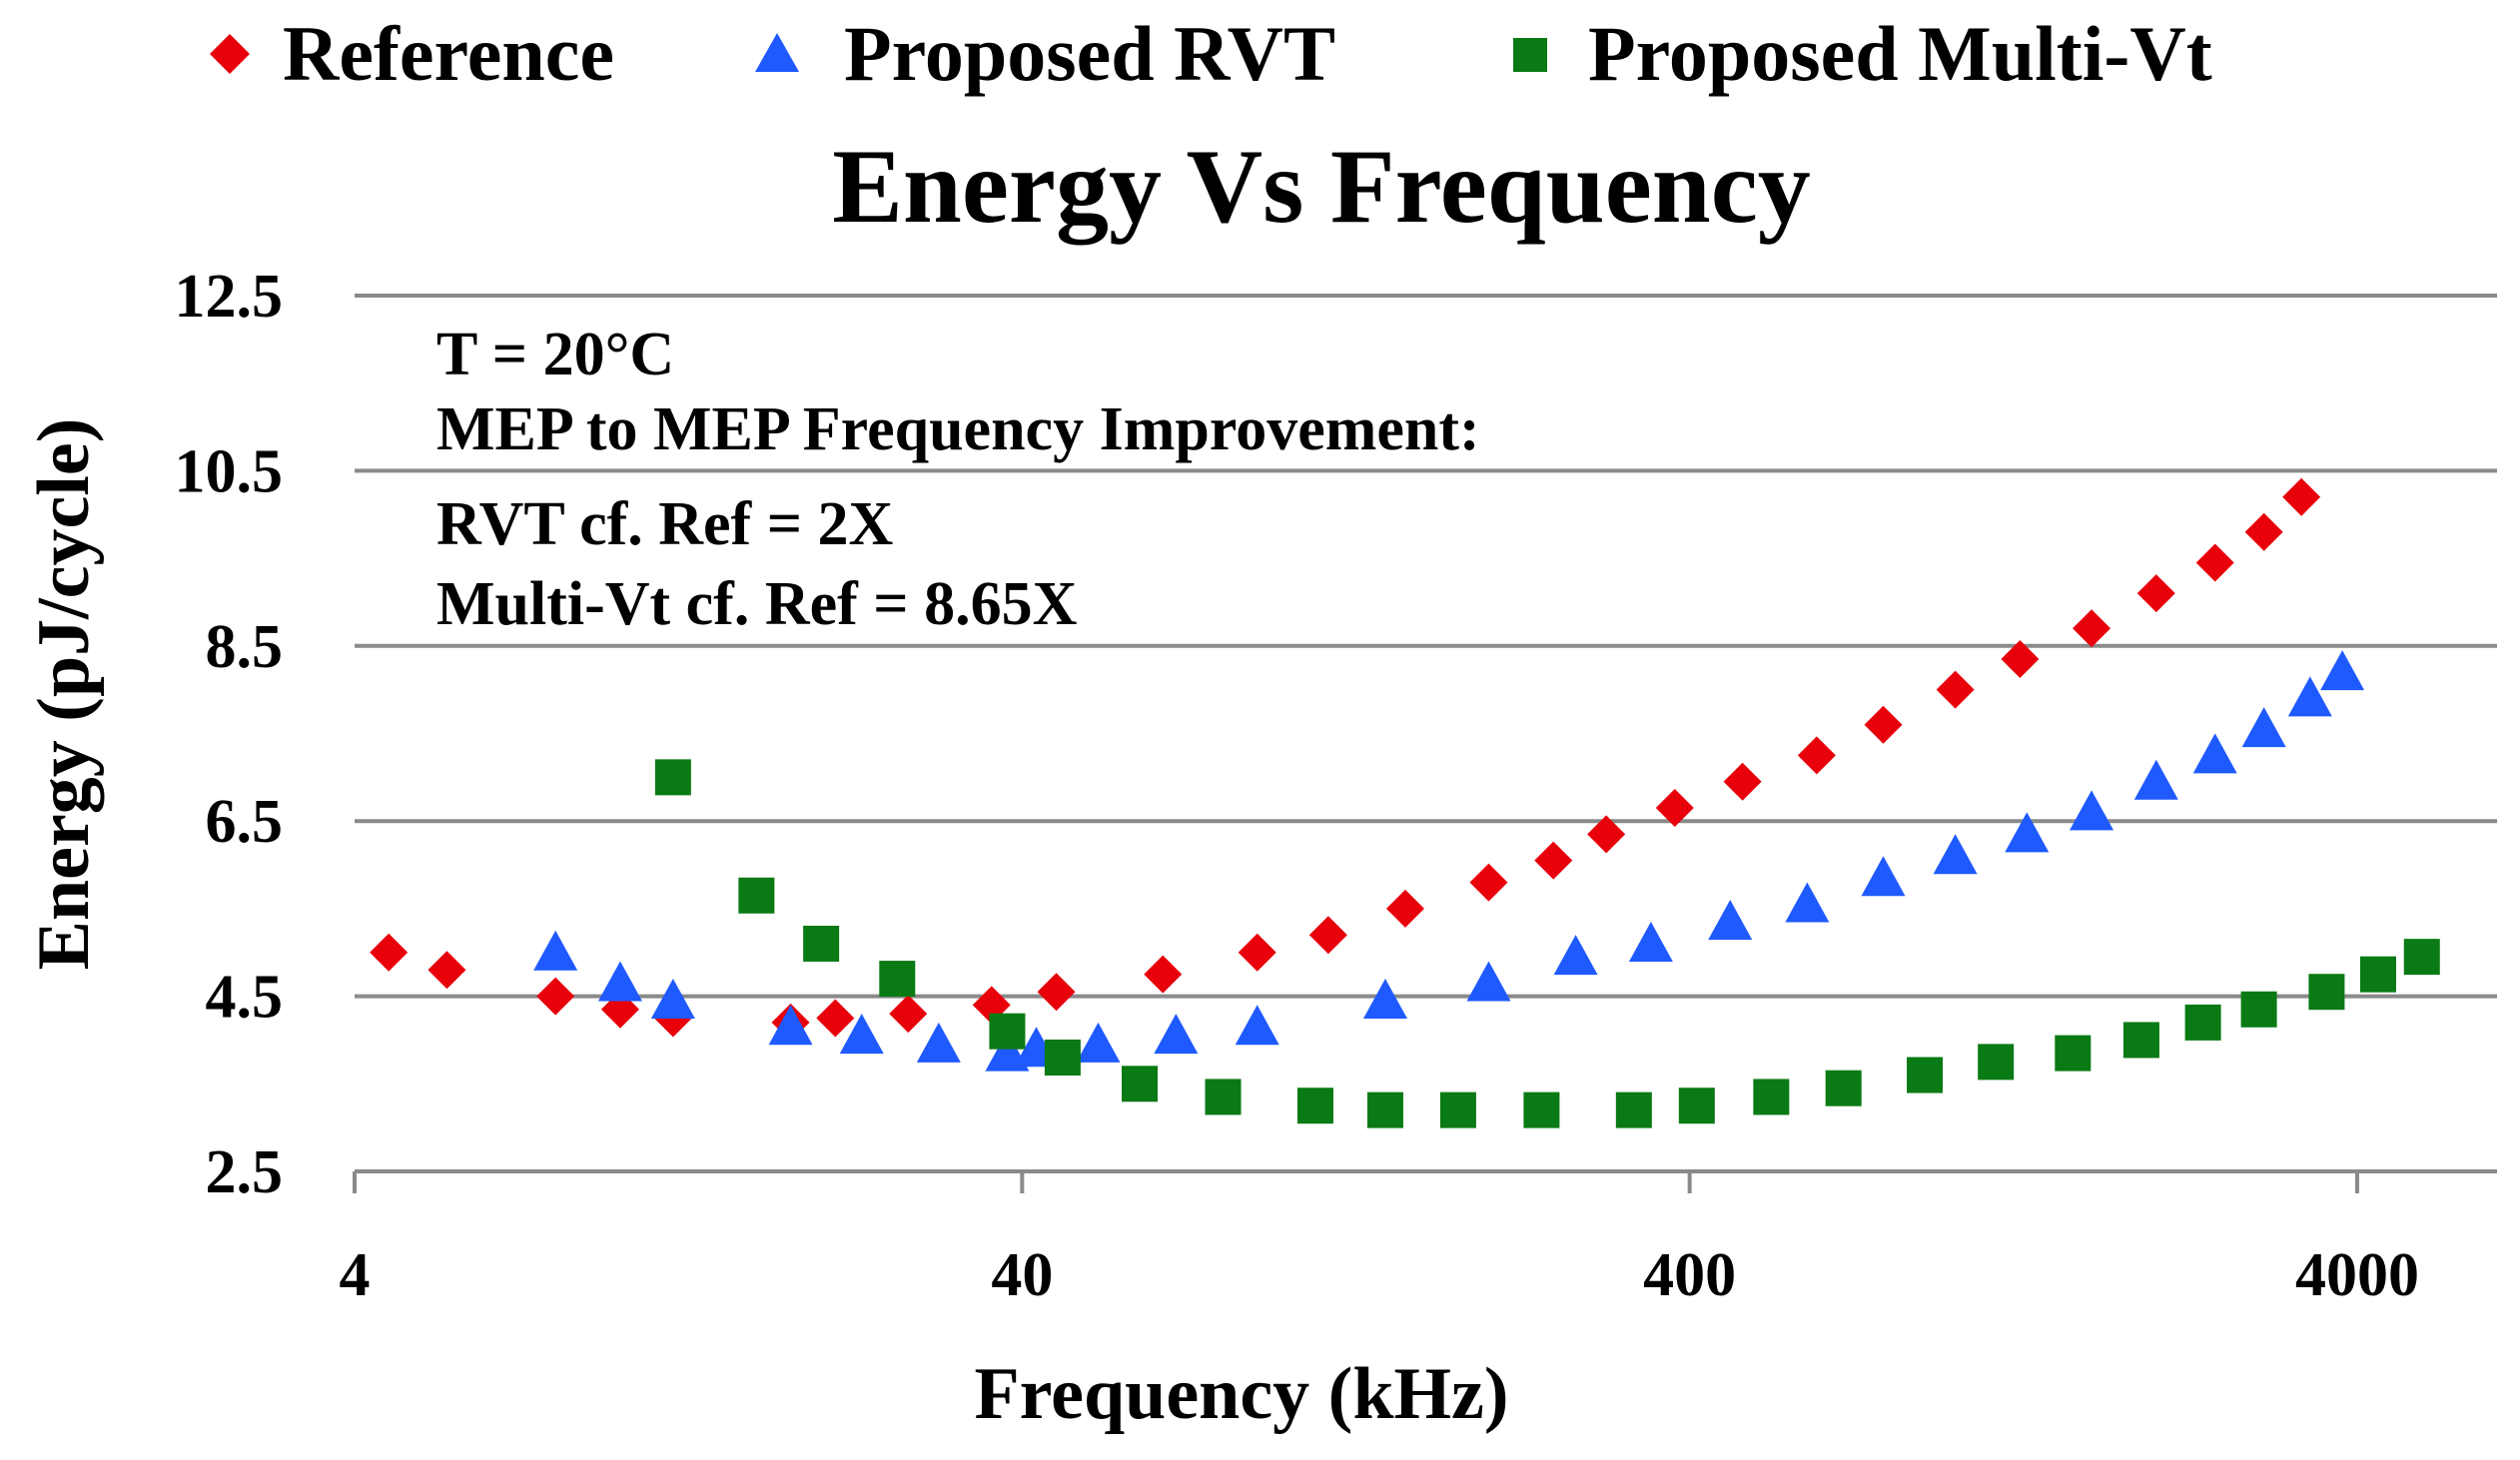 This screenshot has height=1460, width=2520. Describe the element at coordinates (1530, 55) in the screenshot. I see `legend-marker-proposed-multi-vt` at that location.